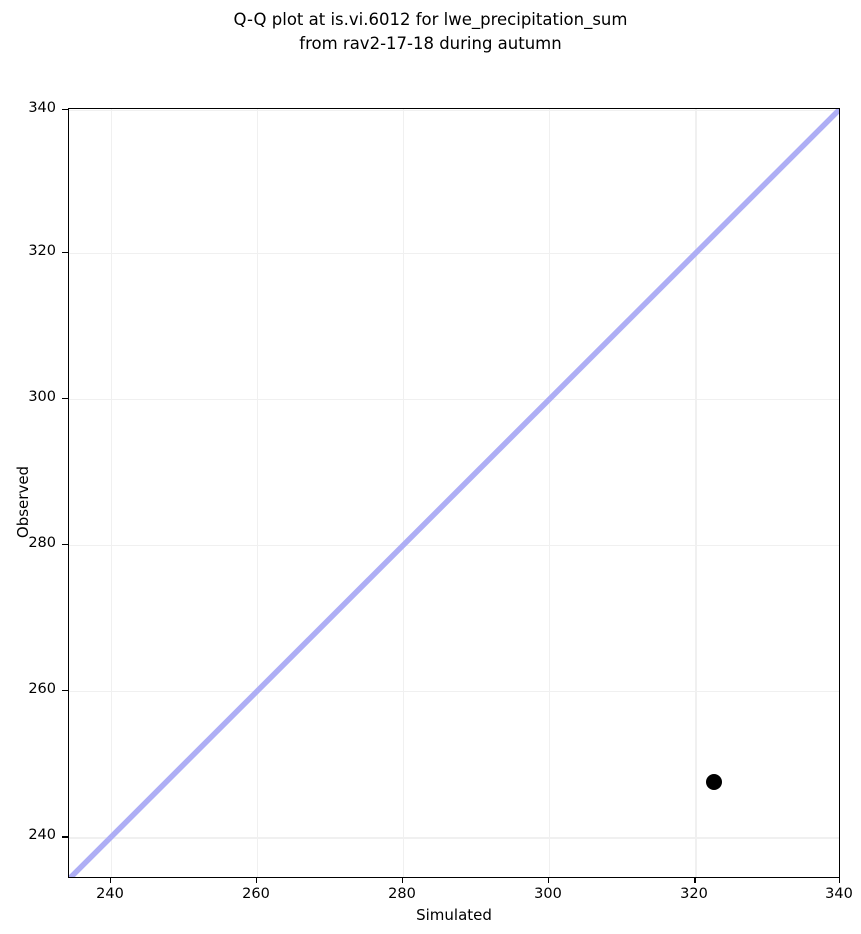 The width and height of the screenshot is (861, 934). I want to click on xticklabel-240: 240, so click(110, 894).